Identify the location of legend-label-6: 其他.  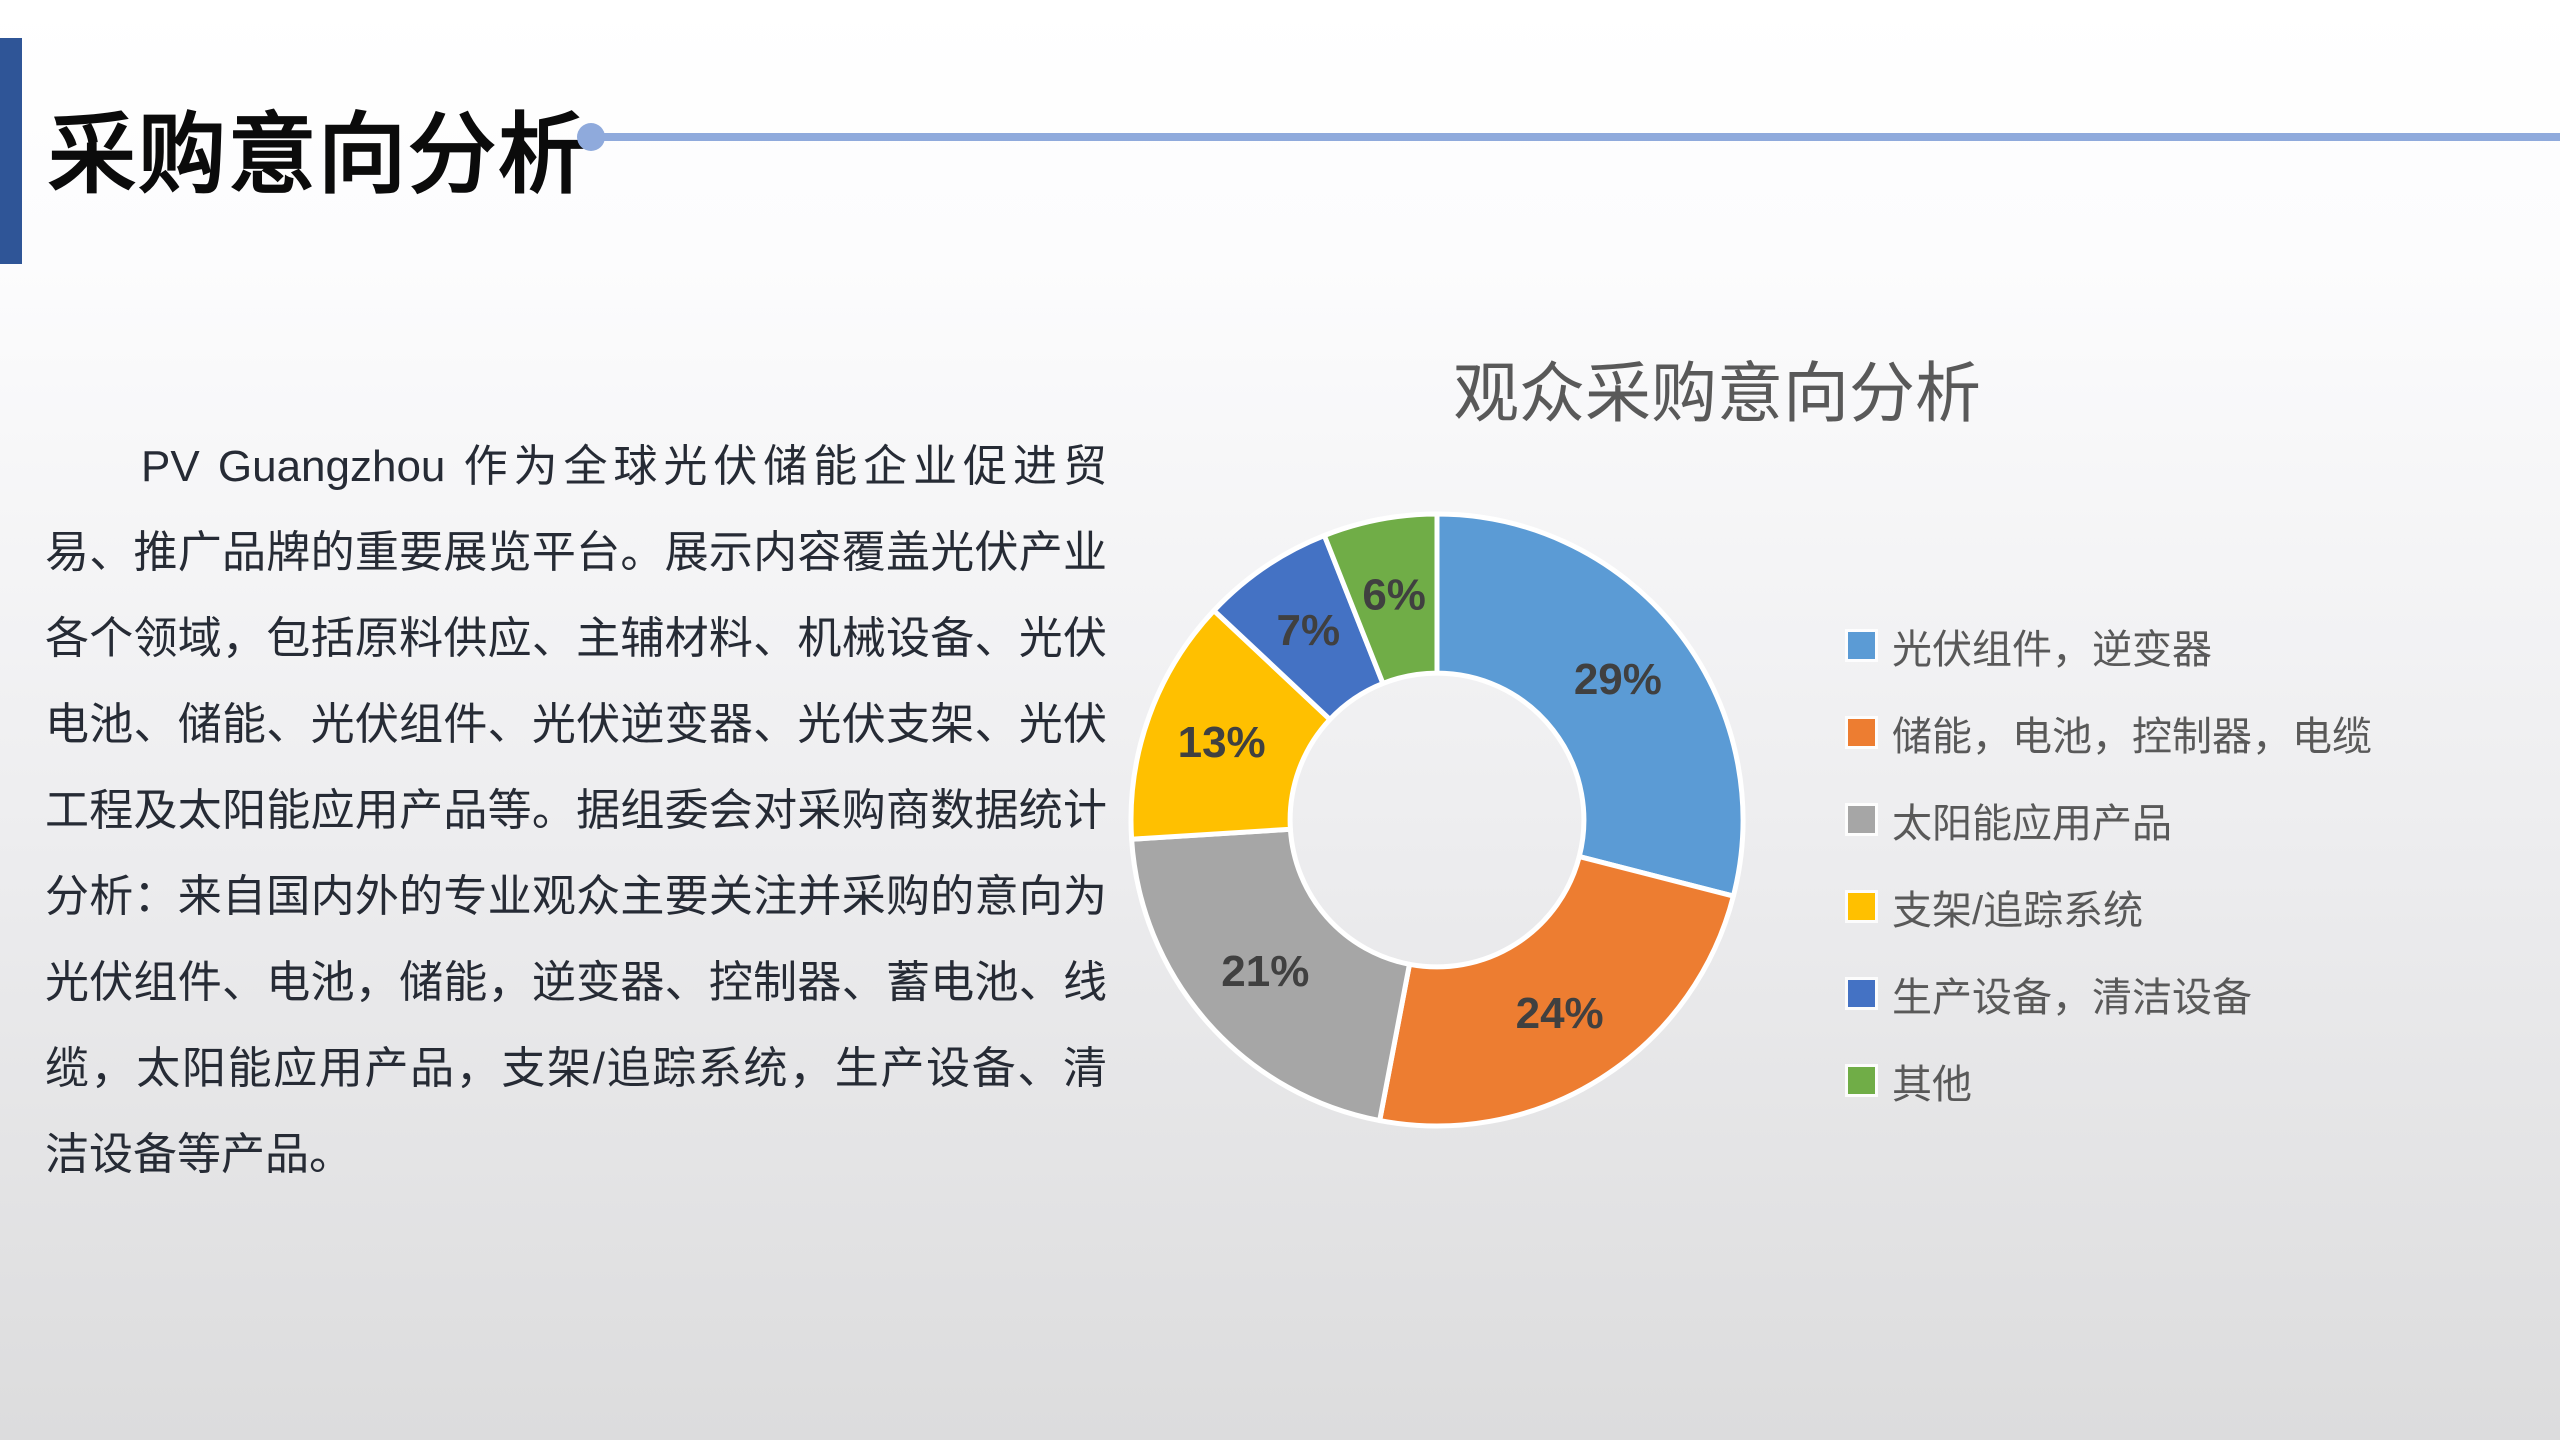
(1932, 1084).